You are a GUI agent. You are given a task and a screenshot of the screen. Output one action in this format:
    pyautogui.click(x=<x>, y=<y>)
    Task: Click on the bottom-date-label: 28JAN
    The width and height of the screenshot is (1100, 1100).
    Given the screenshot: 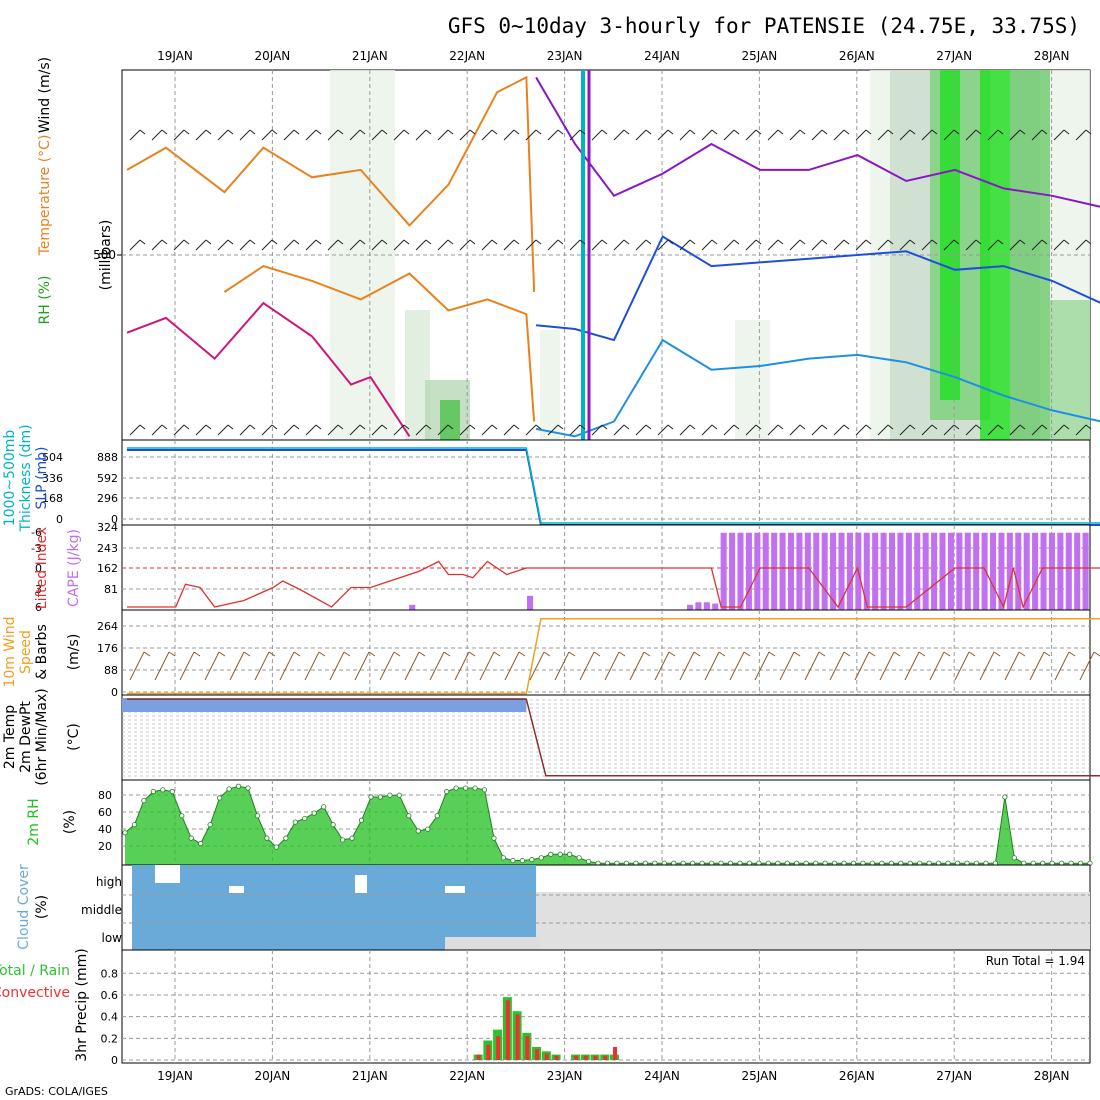 What is the action you would take?
    pyautogui.click(x=1052, y=1076)
    